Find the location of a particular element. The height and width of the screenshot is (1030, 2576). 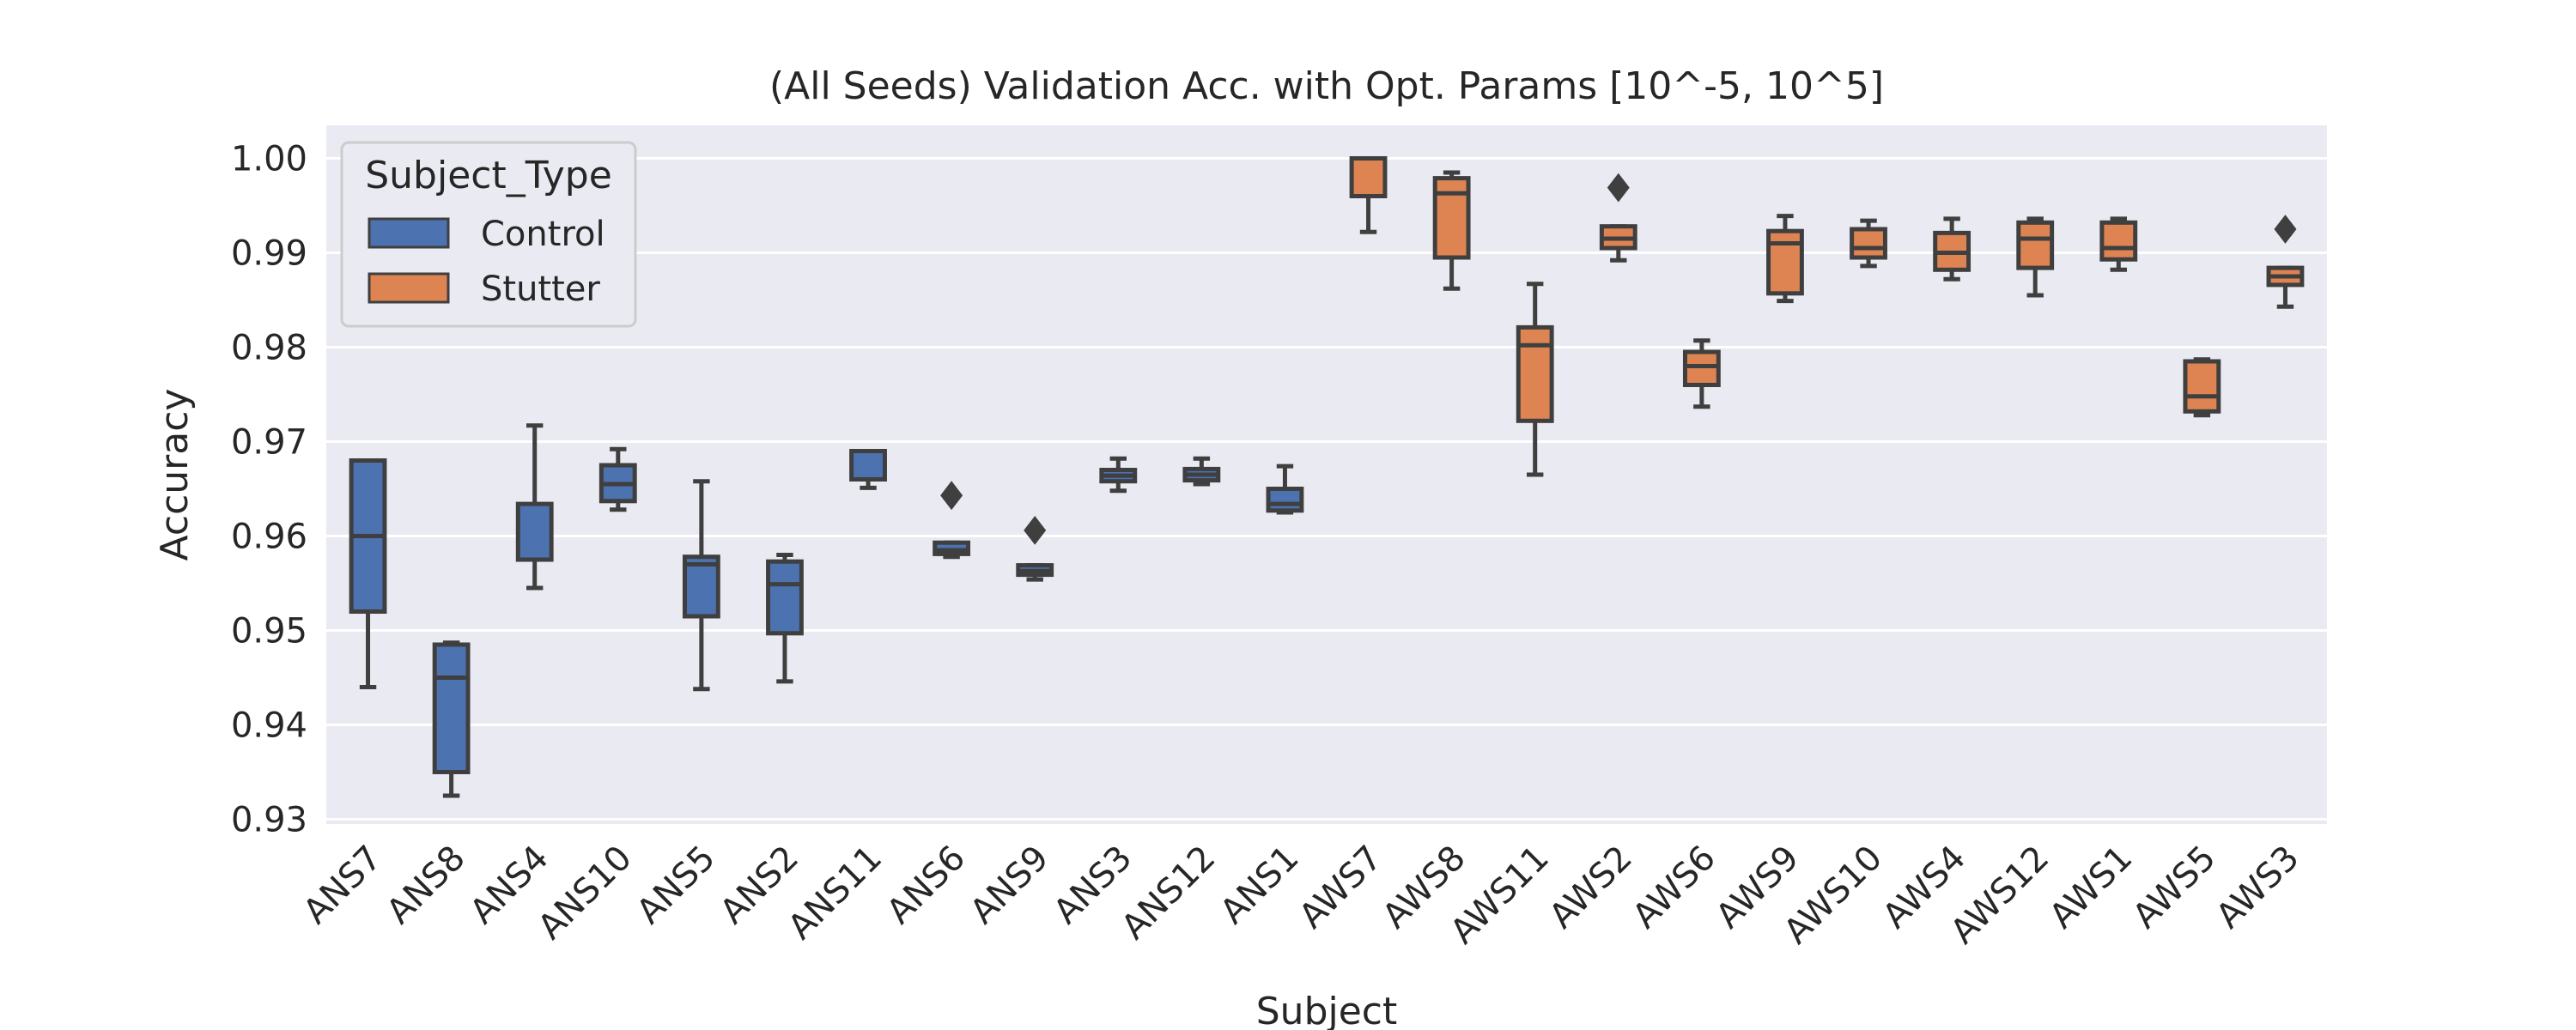

box-ans12 is located at coordinates (1202, 471).